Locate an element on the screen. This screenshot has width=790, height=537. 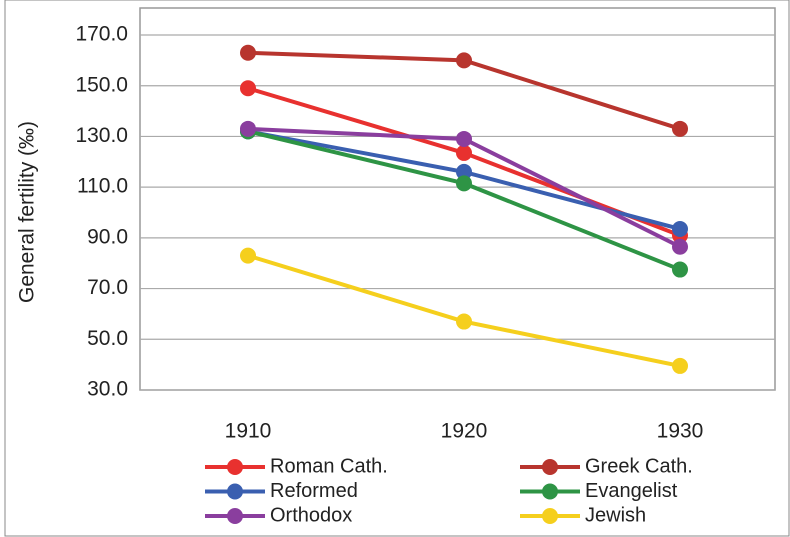
y-tick-label: 170.0 is located at coordinates (101, 34).